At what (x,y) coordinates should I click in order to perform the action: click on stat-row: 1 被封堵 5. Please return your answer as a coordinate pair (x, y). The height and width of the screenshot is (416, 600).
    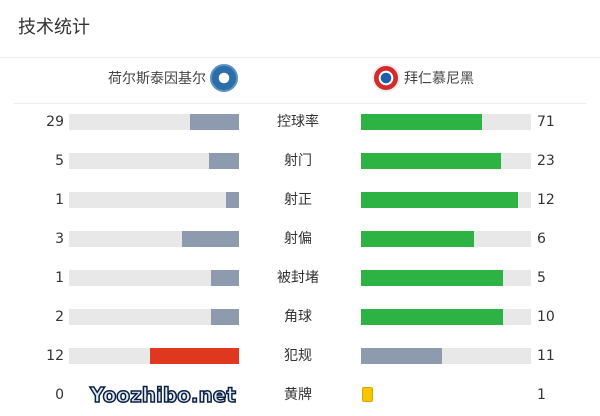
    Looking at the image, I should click on (300, 278).